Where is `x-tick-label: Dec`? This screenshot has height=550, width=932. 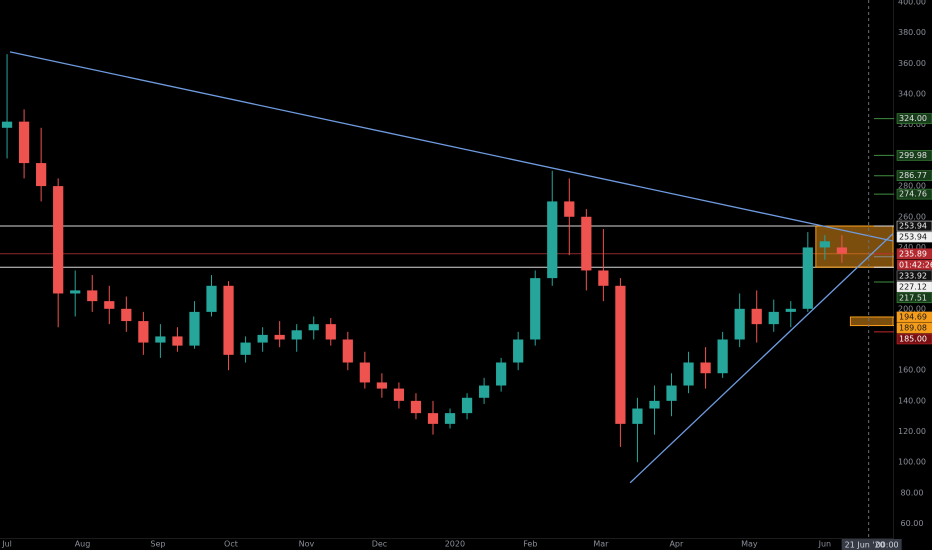
x-tick-label: Dec is located at coordinates (379, 544).